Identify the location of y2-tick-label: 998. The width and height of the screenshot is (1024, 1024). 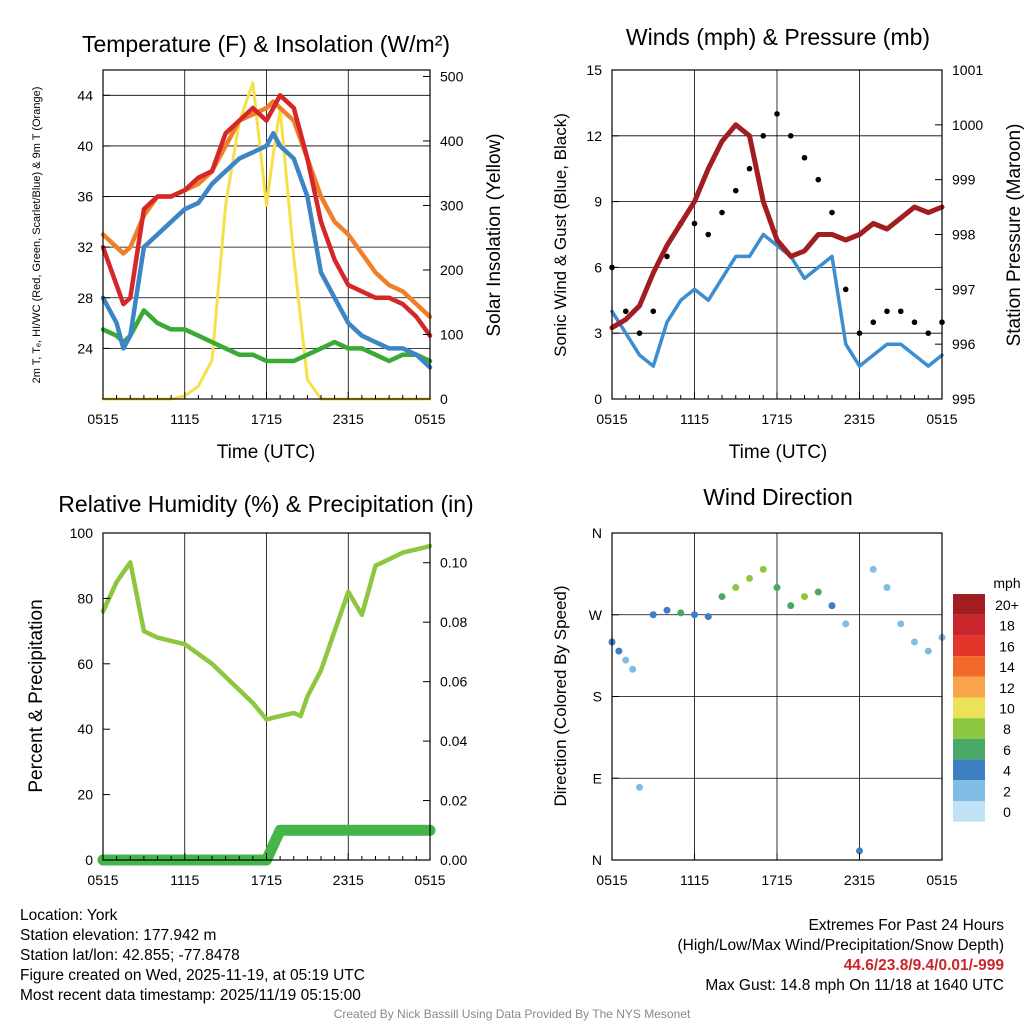
(964, 235).